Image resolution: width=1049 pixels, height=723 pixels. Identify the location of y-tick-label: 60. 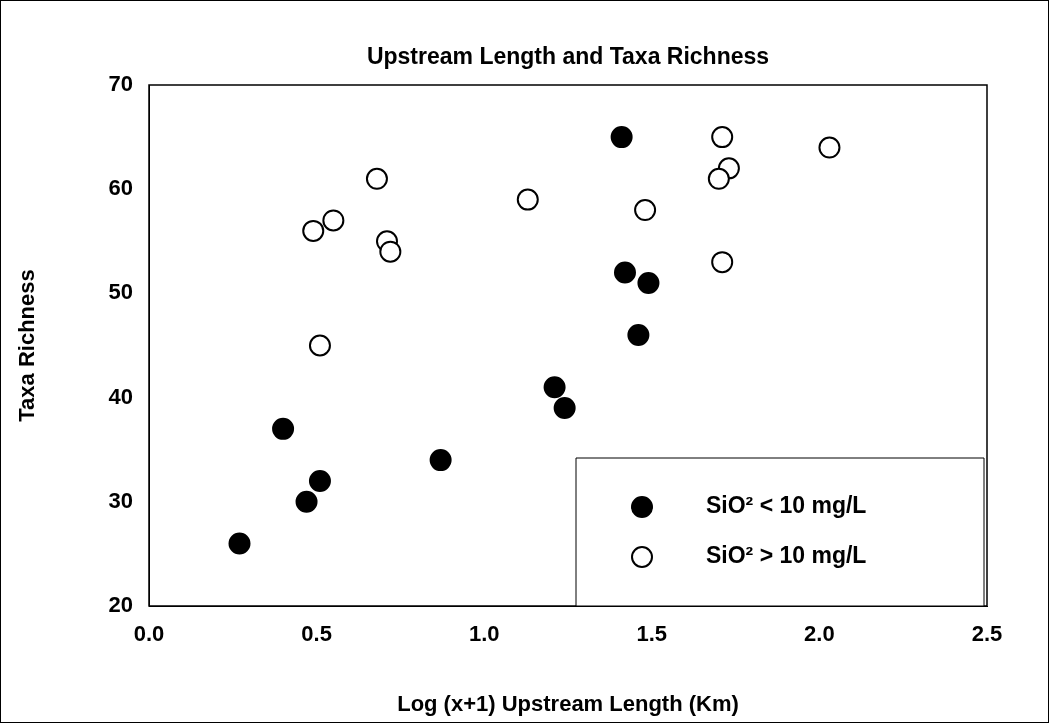
(120, 188).